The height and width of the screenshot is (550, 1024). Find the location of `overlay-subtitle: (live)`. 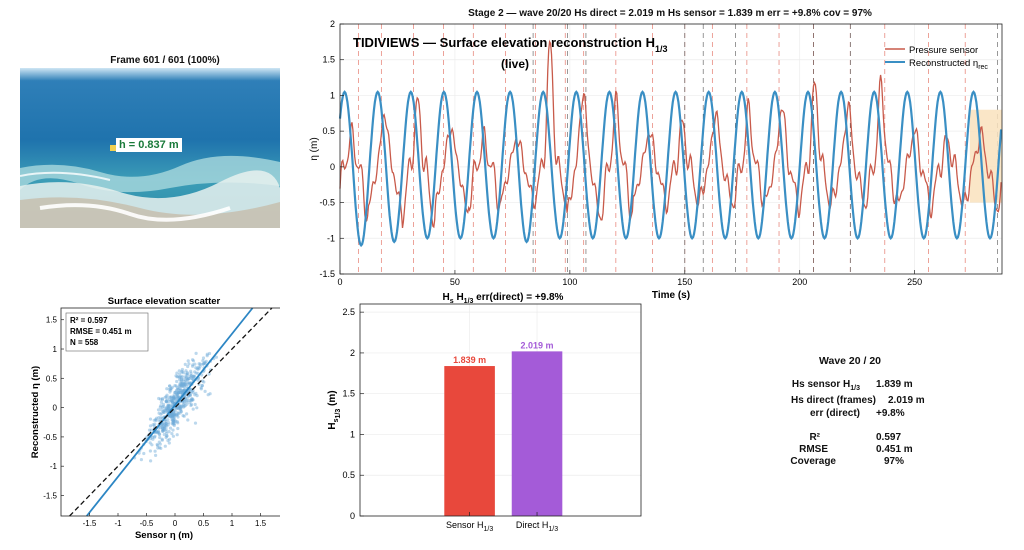

overlay-subtitle: (live) is located at coordinates (515, 64).